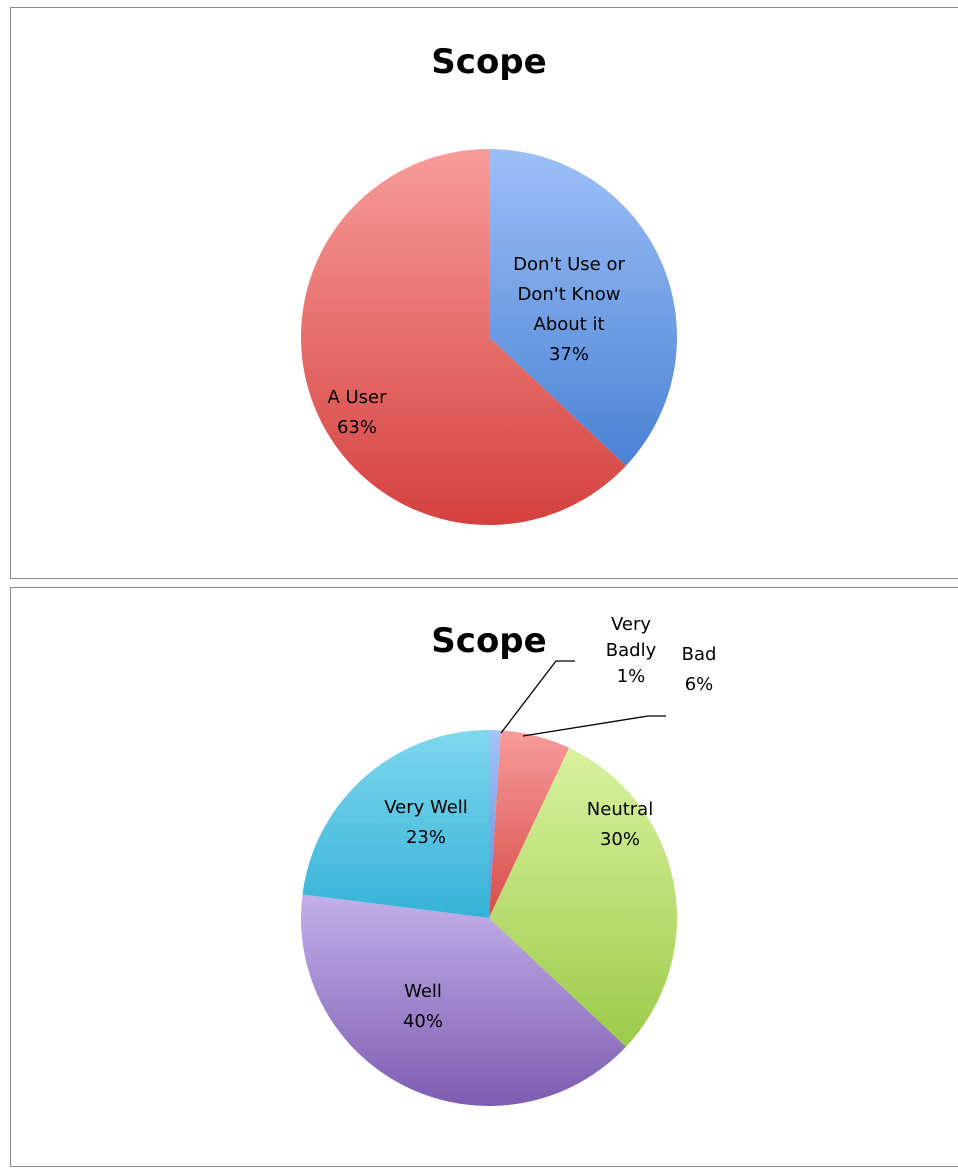  What do you see at coordinates (463, 1000) in the screenshot?
I see `pie-slice-well` at bounding box center [463, 1000].